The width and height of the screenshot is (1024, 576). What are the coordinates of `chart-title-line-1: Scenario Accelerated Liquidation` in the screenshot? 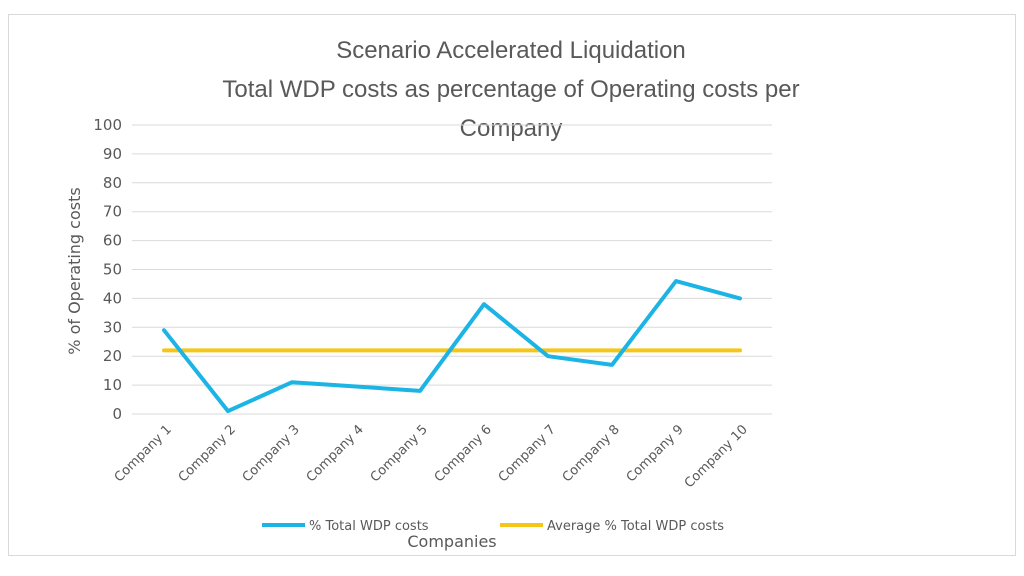 It's located at (511, 50).